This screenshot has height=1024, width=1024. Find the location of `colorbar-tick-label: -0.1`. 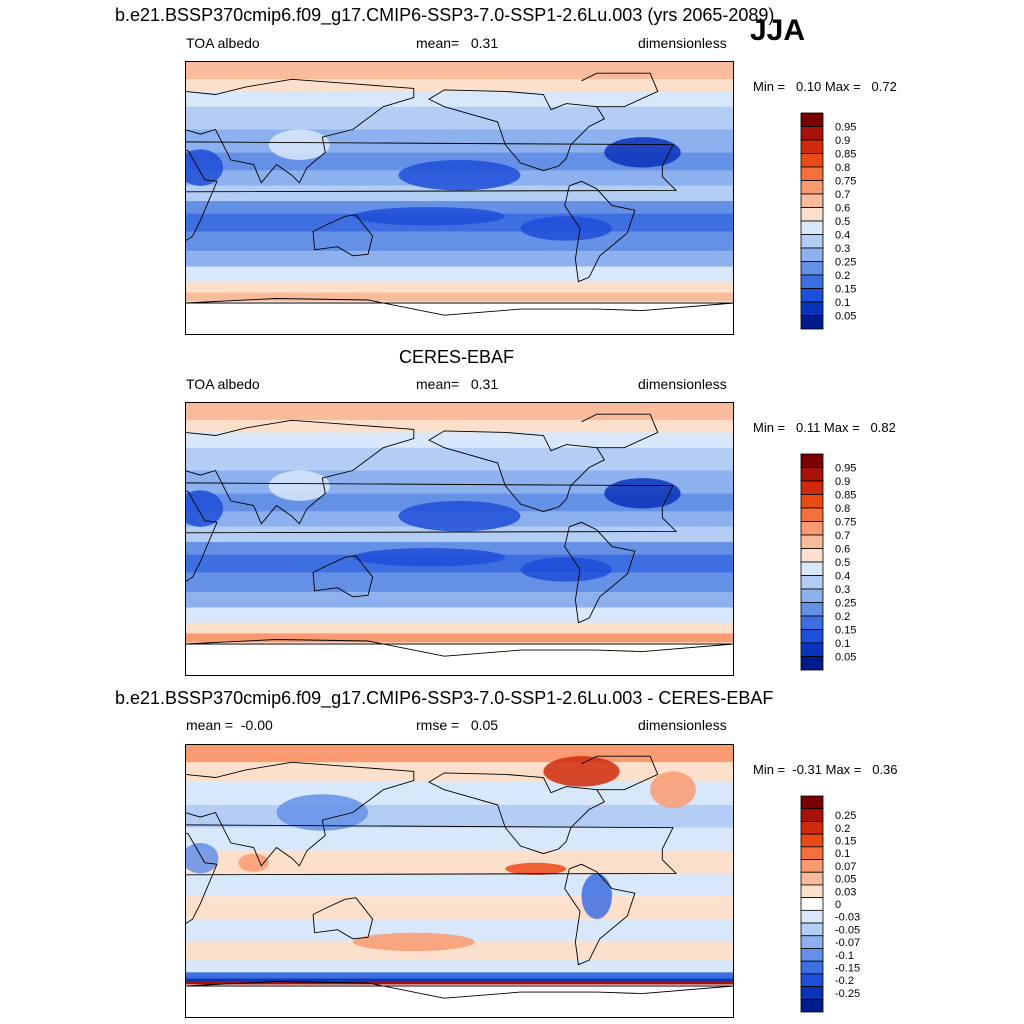

colorbar-tick-label: -0.1 is located at coordinates (844, 956).